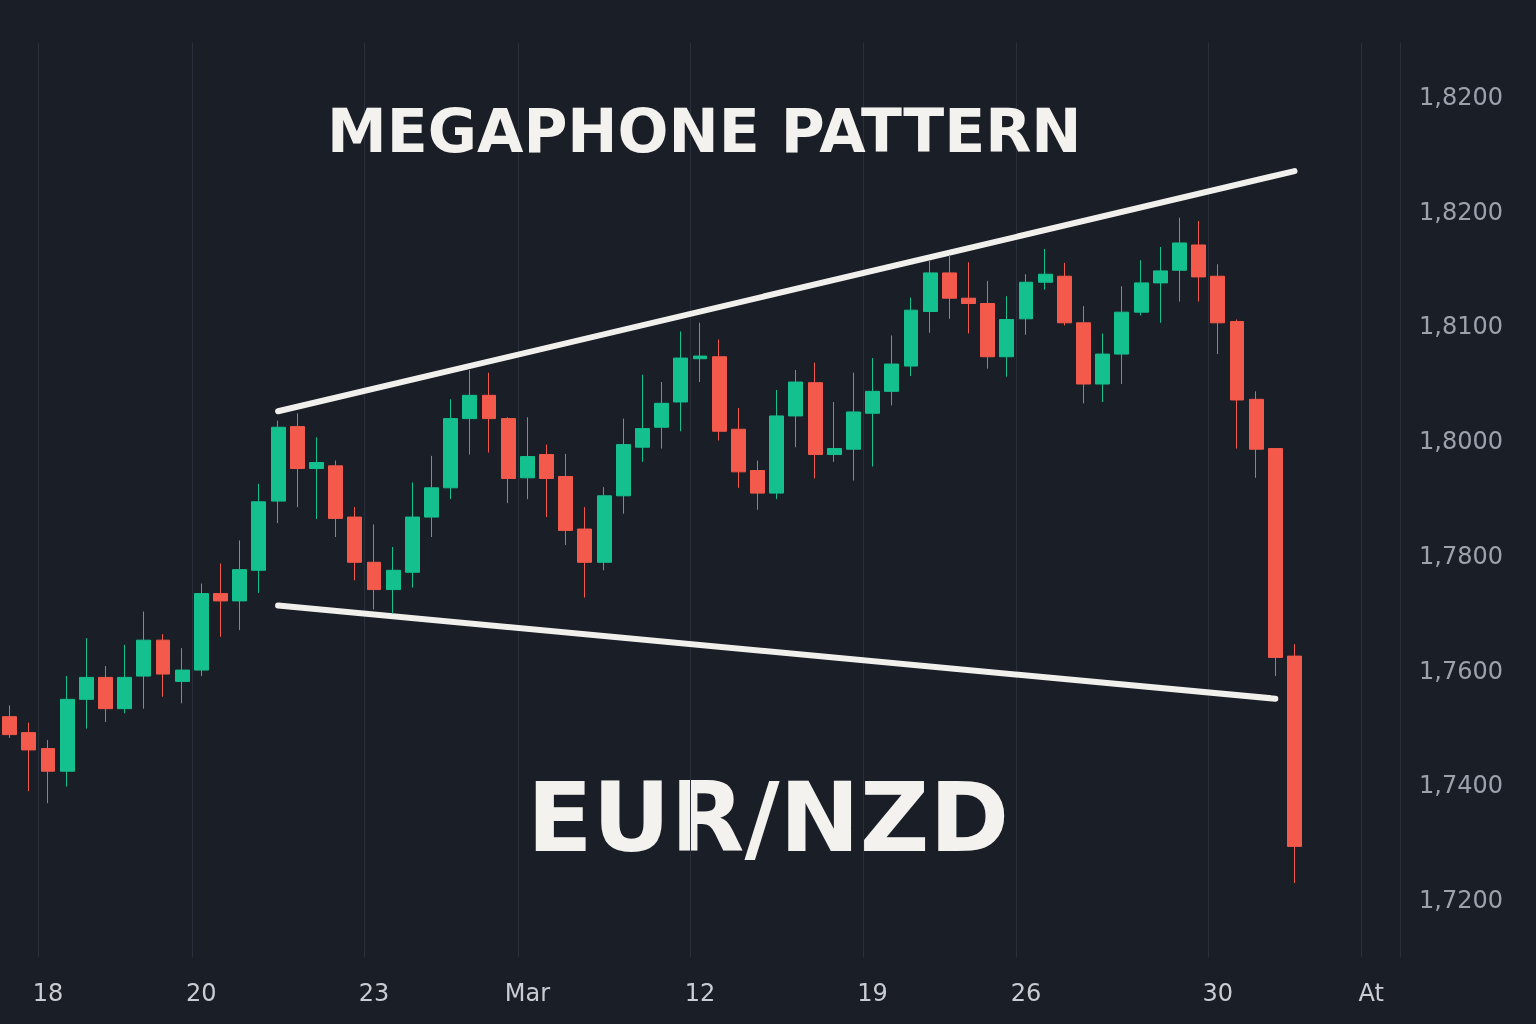 Image resolution: width=1536 pixels, height=1024 pixels. What do you see at coordinates (872, 993) in the screenshot?
I see `x-tick-label: 19` at bounding box center [872, 993].